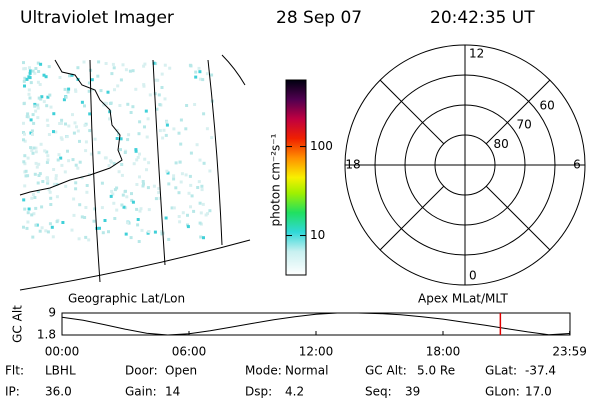  Describe the element at coordinates (443, 352) in the screenshot. I see `alt-xtick-label: 18:00` at that location.